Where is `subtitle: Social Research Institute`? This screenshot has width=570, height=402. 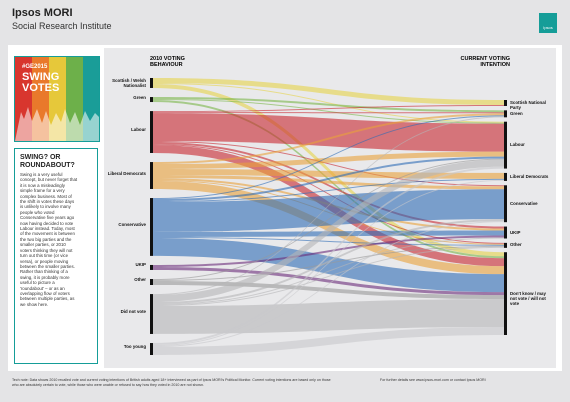
subtitle: Social Research Institute is located at coordinates (62, 26).